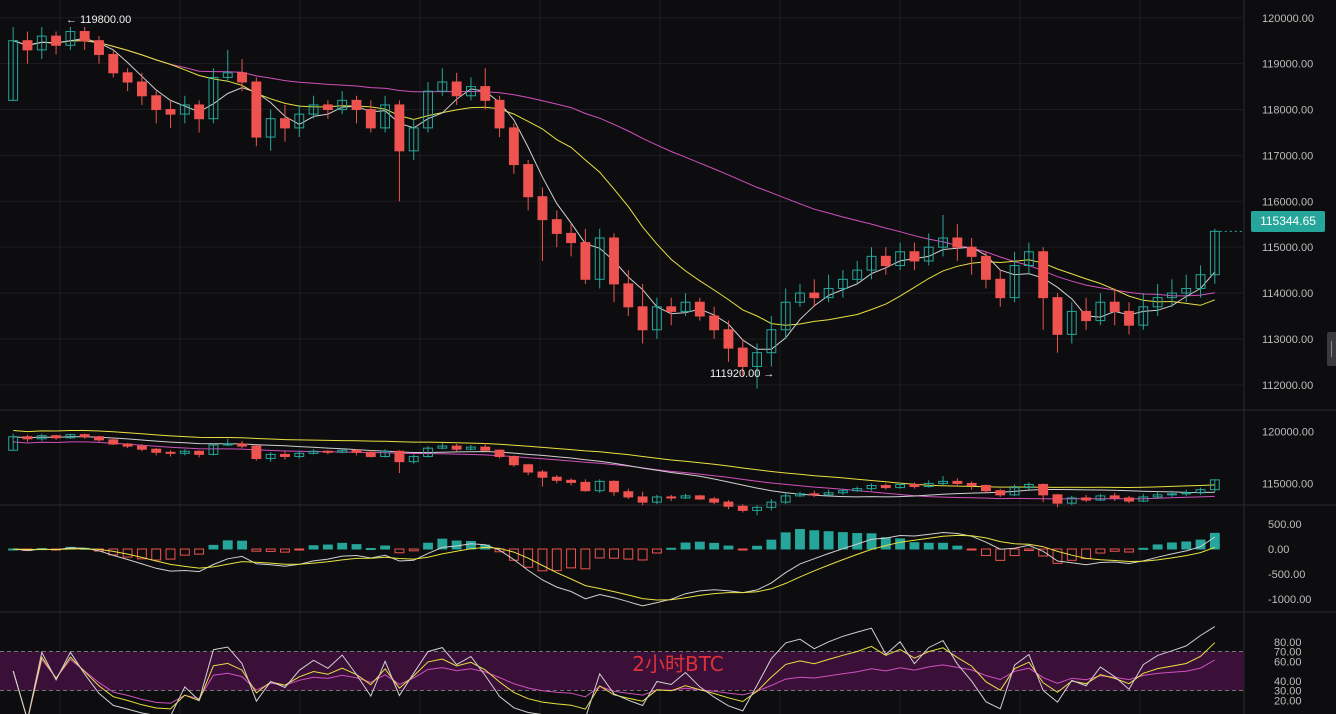  Describe the element at coordinates (1289, 600) in the screenshot. I see `macd-tick-label: -1000.00` at that location.